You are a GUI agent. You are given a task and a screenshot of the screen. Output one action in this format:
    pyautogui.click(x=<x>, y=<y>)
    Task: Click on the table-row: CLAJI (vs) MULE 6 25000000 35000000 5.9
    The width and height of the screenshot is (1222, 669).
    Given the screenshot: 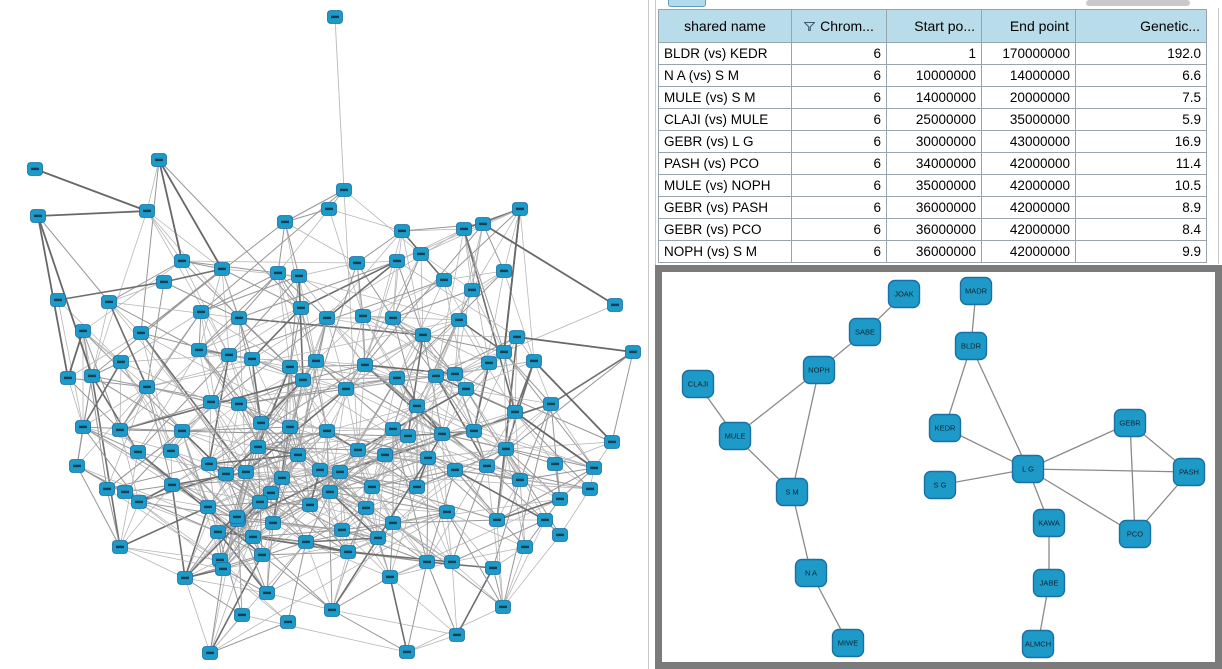 What is the action you would take?
    pyautogui.click(x=932, y=119)
    